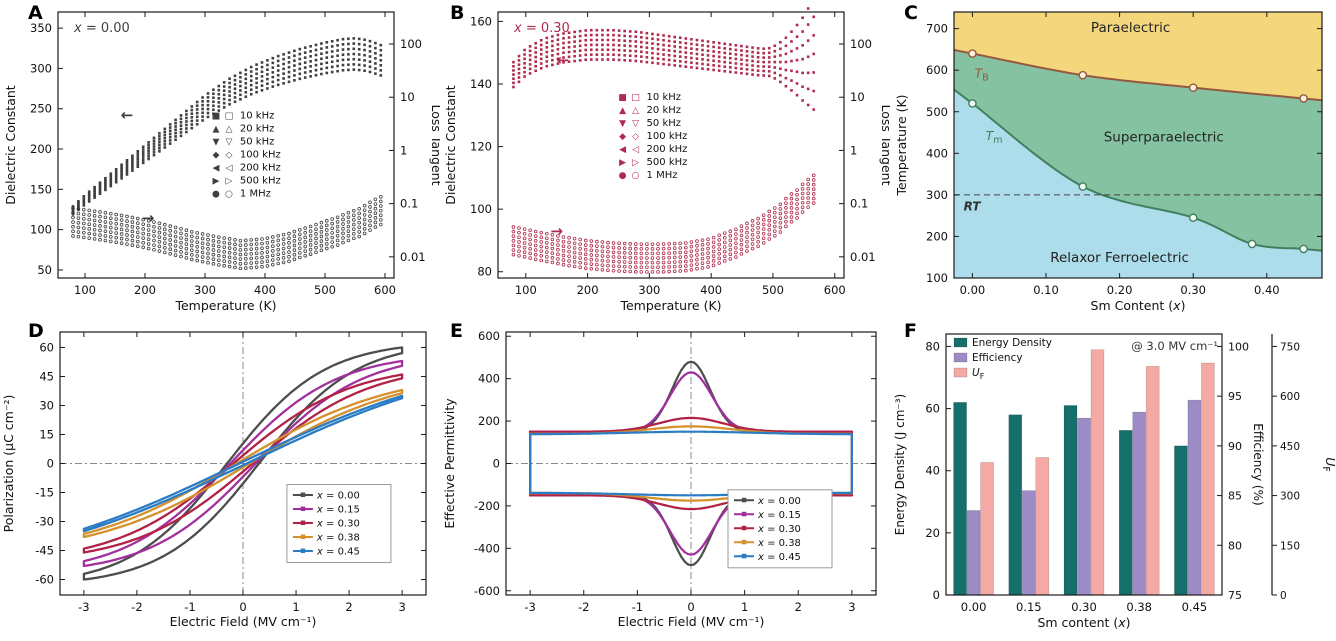 The width and height of the screenshot is (1336, 641). Describe the element at coordinates (974, 607) in the screenshot. I see `svg-text: 0.00` at that location.